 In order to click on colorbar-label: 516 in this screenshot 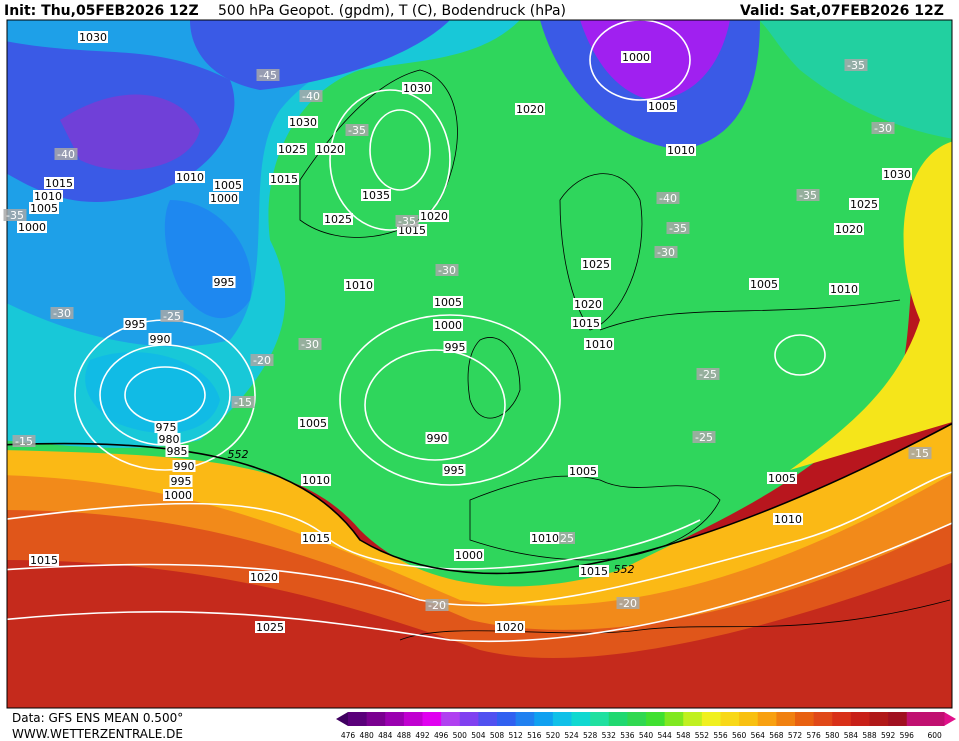, I will do `click(534, 735)`.